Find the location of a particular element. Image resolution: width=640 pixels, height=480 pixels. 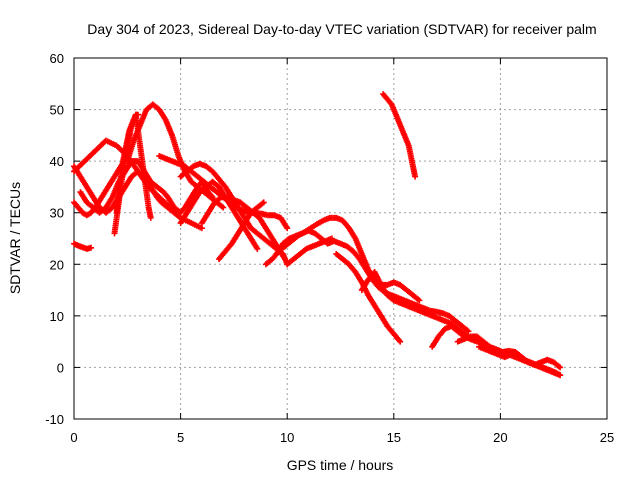

y-axis-label: SDTVAR / TECUs is located at coordinates (15, 238).